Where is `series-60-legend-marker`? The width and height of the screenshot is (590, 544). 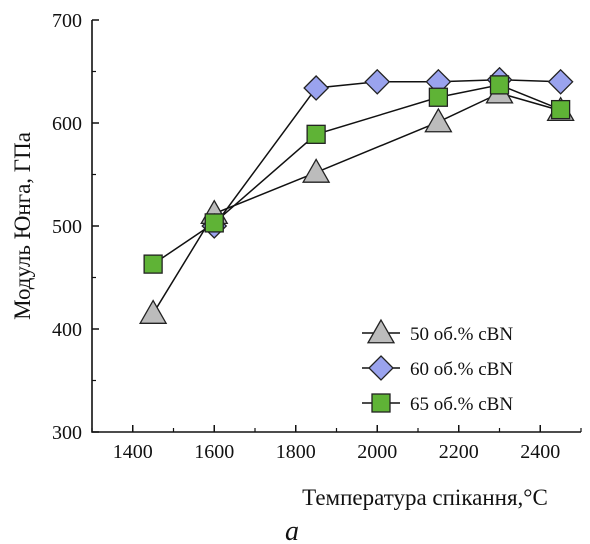 series-60-legend-marker is located at coordinates (381, 368).